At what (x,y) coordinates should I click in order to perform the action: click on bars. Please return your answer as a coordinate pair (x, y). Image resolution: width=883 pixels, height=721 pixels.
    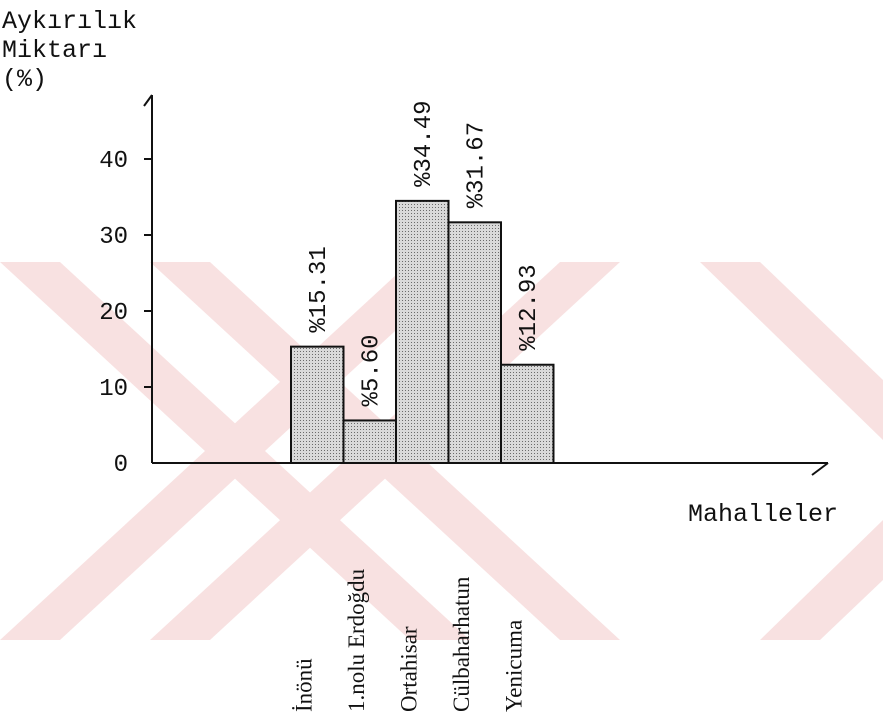
    Looking at the image, I should click on (422, 332).